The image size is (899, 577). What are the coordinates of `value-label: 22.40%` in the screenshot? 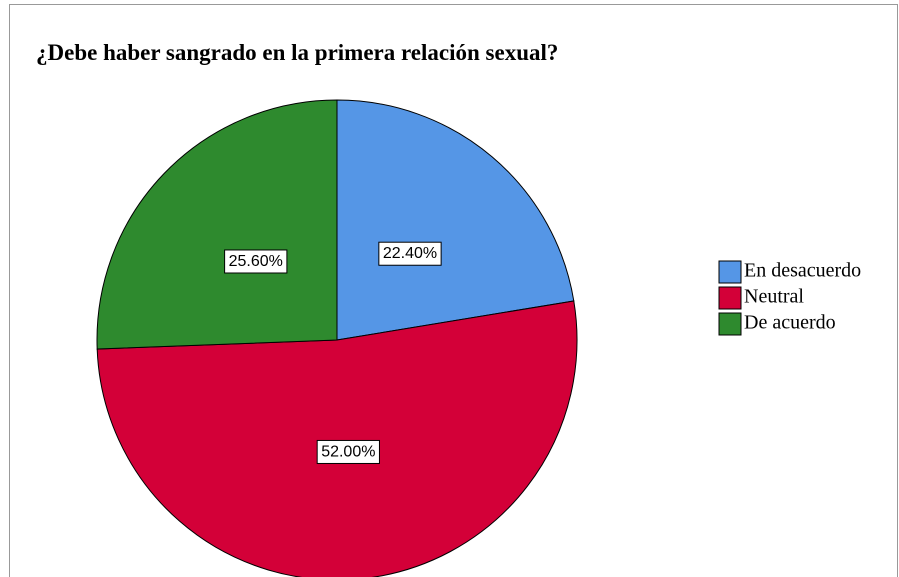 It's located at (410, 253).